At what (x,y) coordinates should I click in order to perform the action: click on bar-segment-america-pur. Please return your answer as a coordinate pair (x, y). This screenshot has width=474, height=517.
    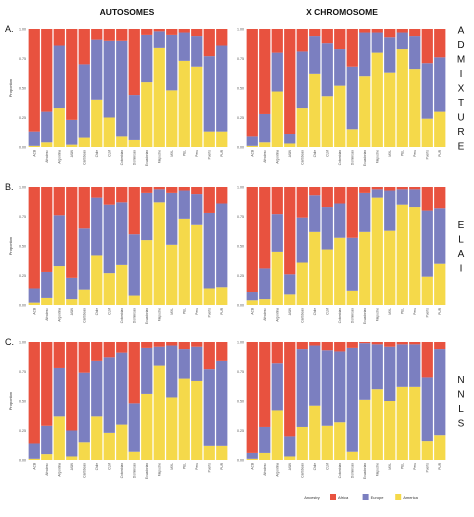
    Looking at the image, I should click on (440, 129).